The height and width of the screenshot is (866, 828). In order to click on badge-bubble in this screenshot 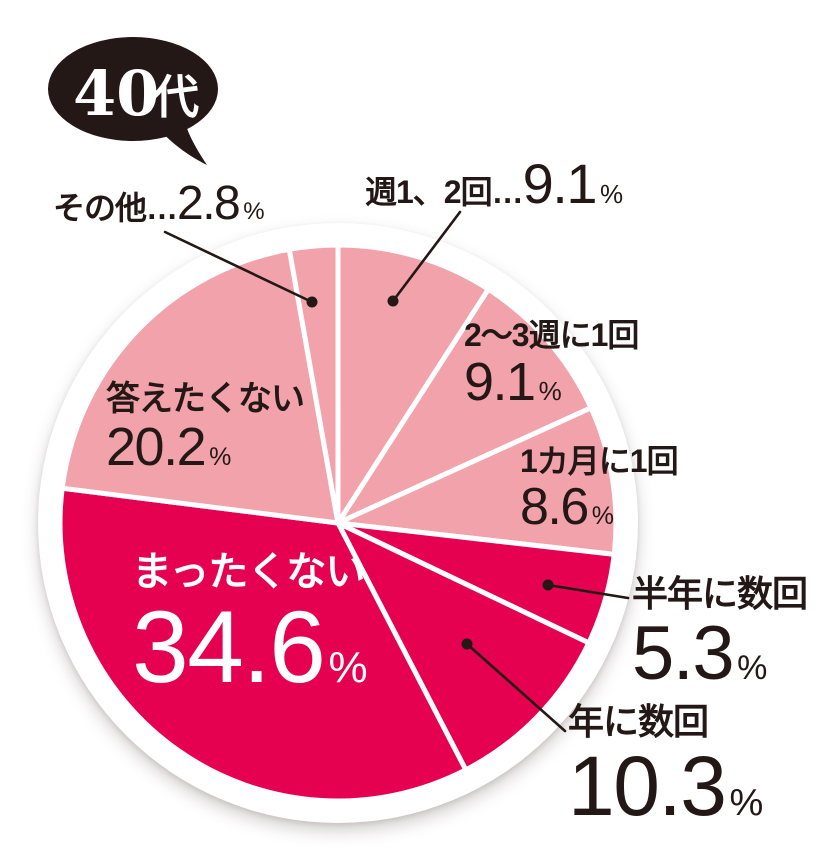, I will do `click(133, 89)`.